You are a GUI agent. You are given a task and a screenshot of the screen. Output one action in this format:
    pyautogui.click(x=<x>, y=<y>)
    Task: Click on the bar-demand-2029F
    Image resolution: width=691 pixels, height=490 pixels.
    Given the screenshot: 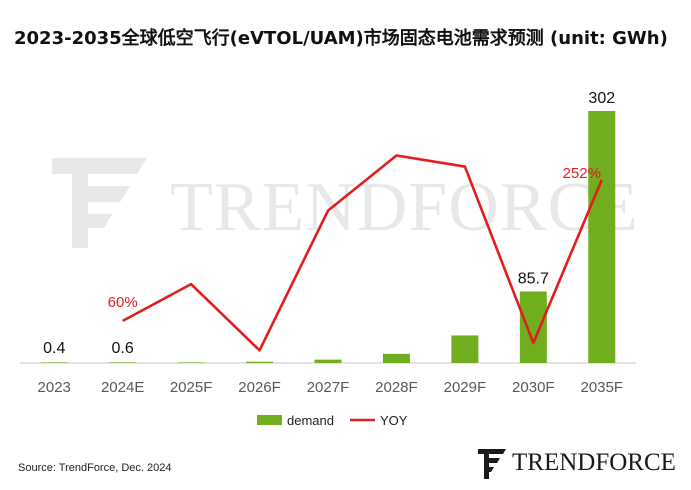 What is the action you would take?
    pyautogui.click(x=465, y=349)
    